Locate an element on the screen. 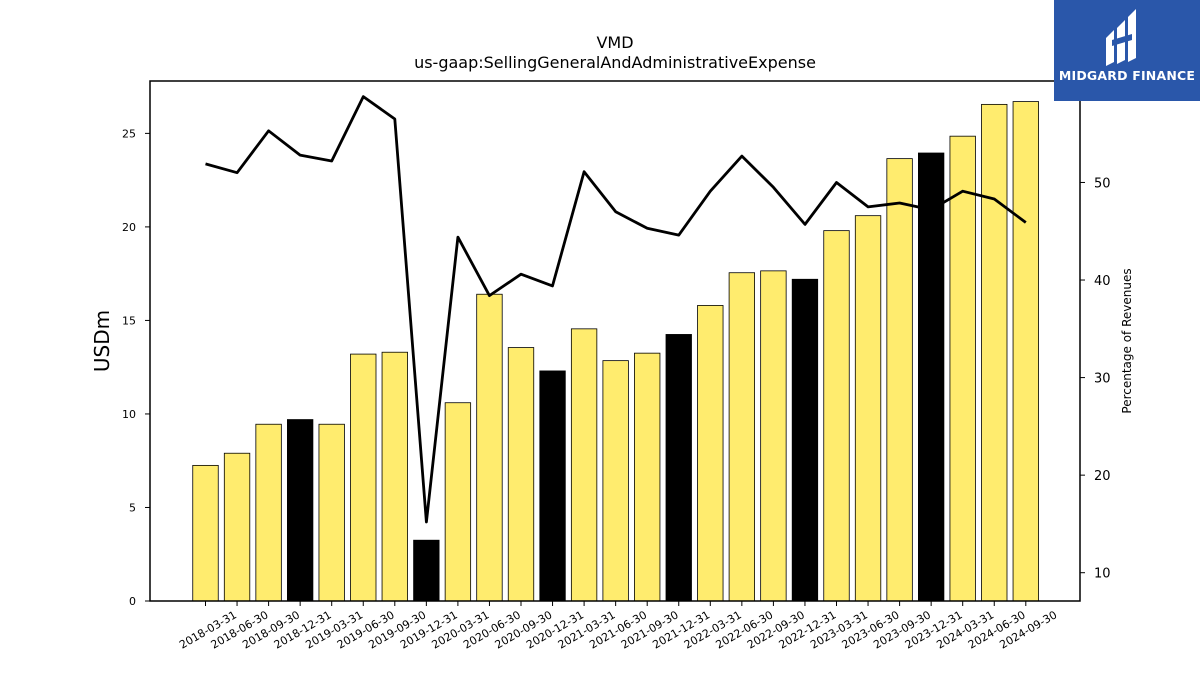  y-tick-label: 25 is located at coordinates (129, 133).